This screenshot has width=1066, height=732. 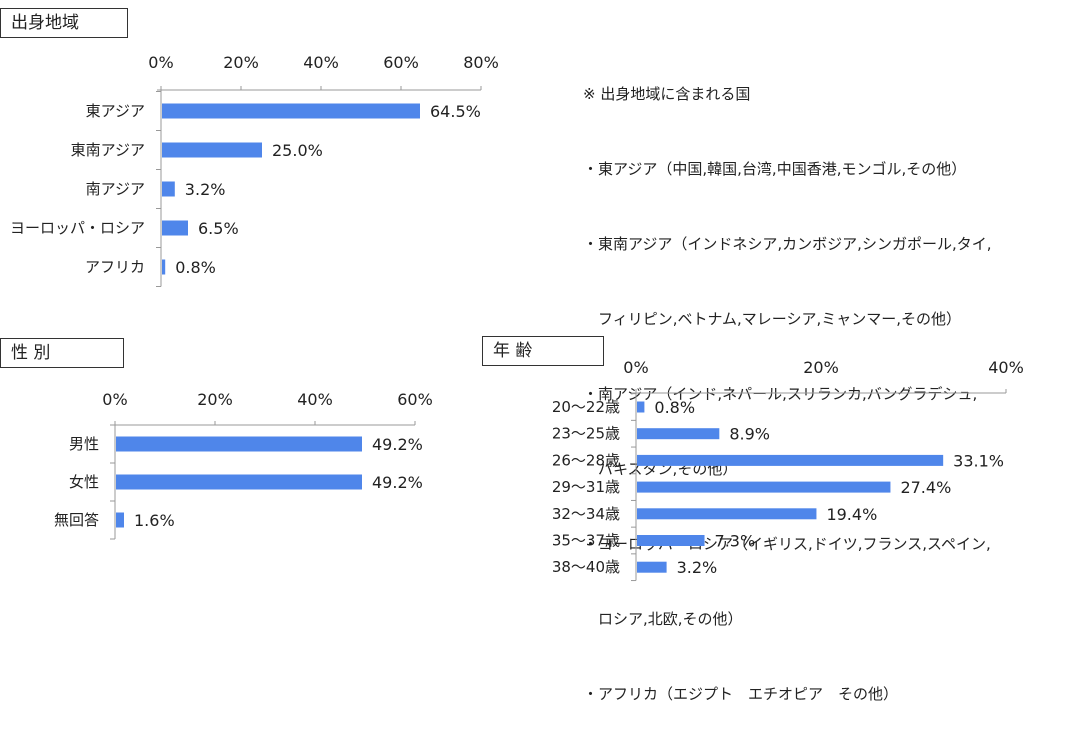 What do you see at coordinates (635, 367) in the screenshot?
I see `age-tick-label: 0%` at bounding box center [635, 367].